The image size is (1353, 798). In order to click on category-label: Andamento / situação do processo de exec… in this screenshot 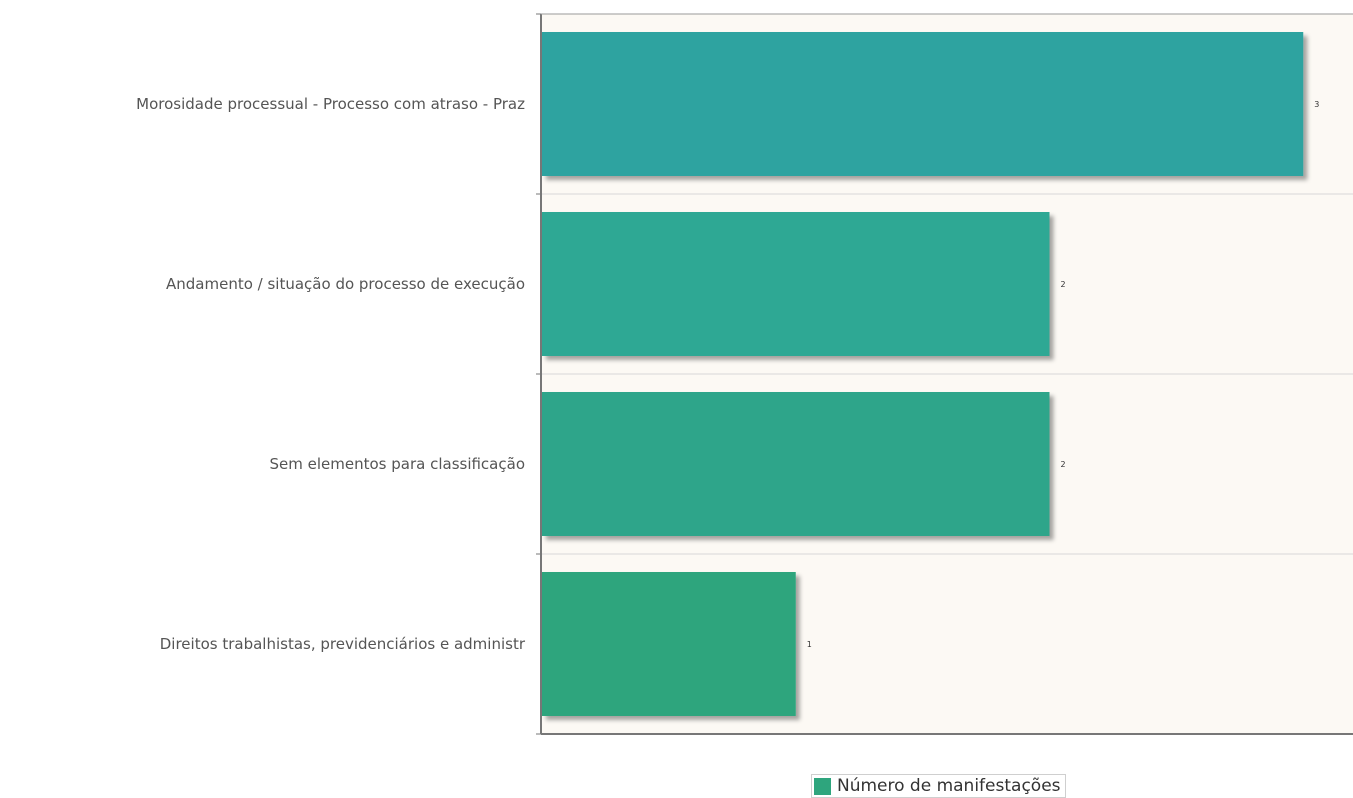, I will do `click(345, 284)`.